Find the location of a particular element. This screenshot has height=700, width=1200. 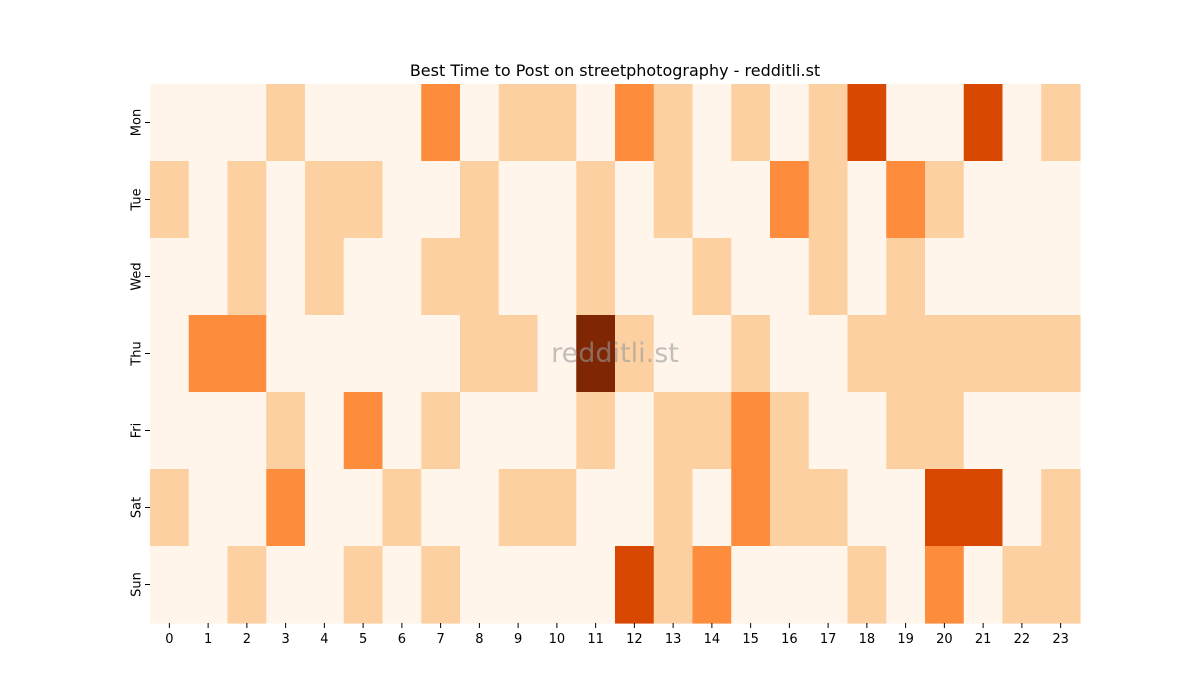

x-tick-label: 21 is located at coordinates (983, 639).